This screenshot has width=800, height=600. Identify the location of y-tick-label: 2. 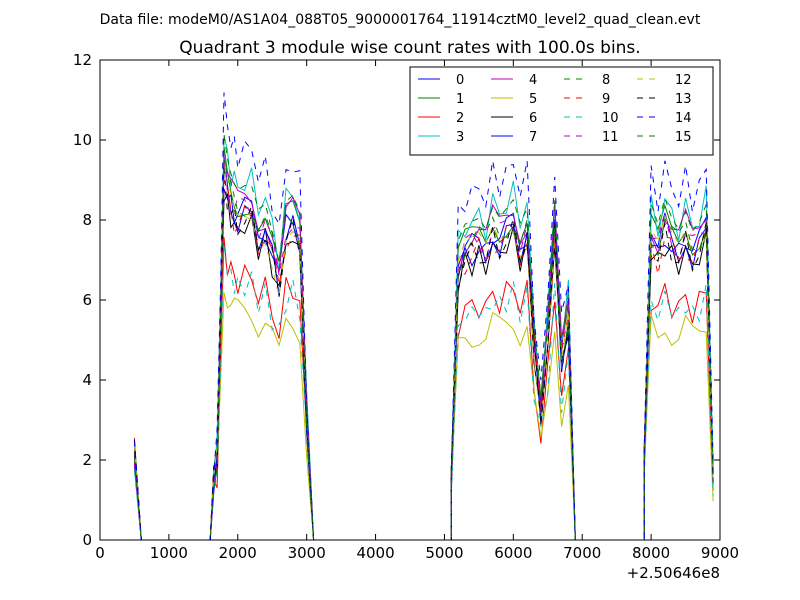
(87, 460).